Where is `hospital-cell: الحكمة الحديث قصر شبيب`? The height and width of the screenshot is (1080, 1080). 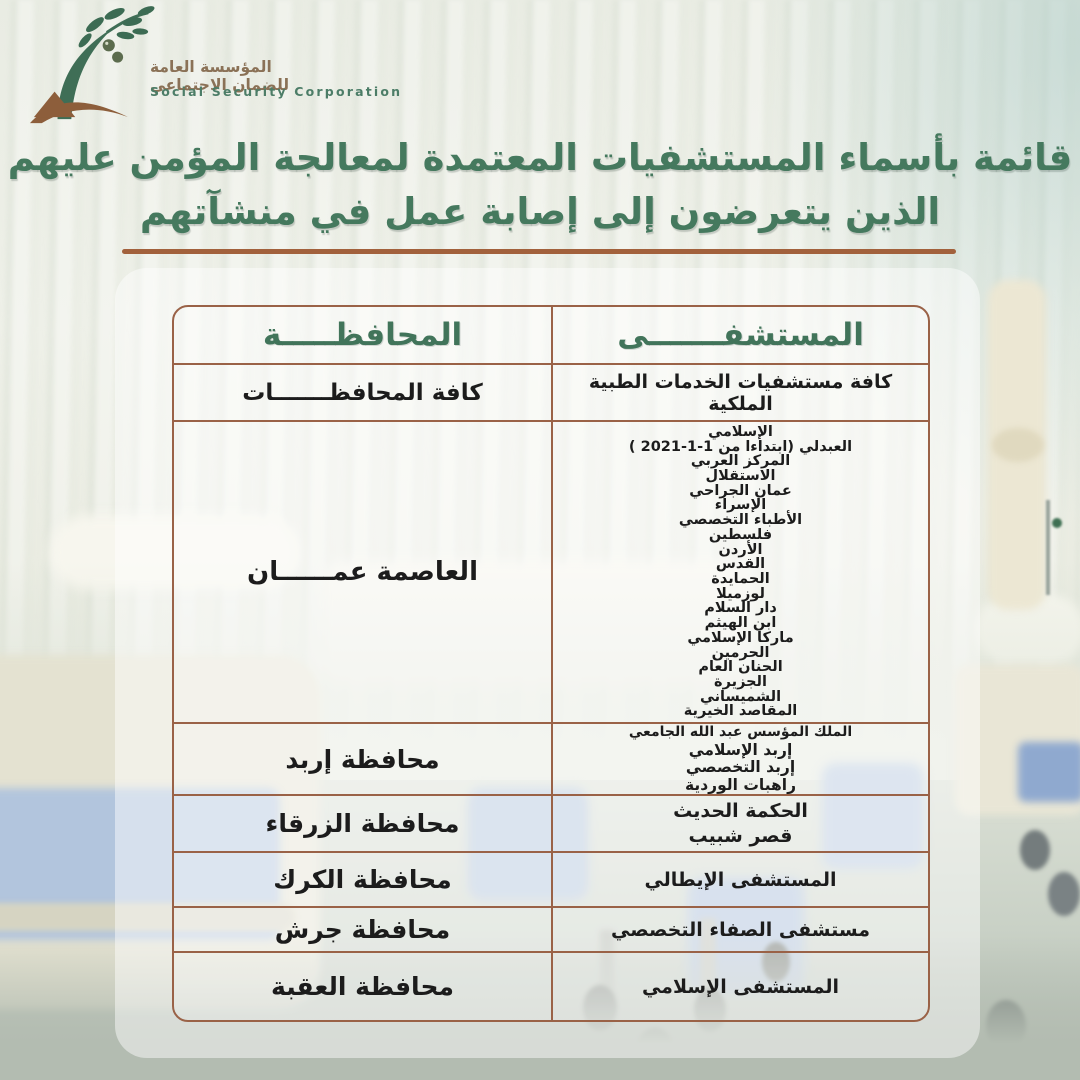
hospital-cell: الحكمة الحديث قصر شبيب is located at coordinates (739, 824).